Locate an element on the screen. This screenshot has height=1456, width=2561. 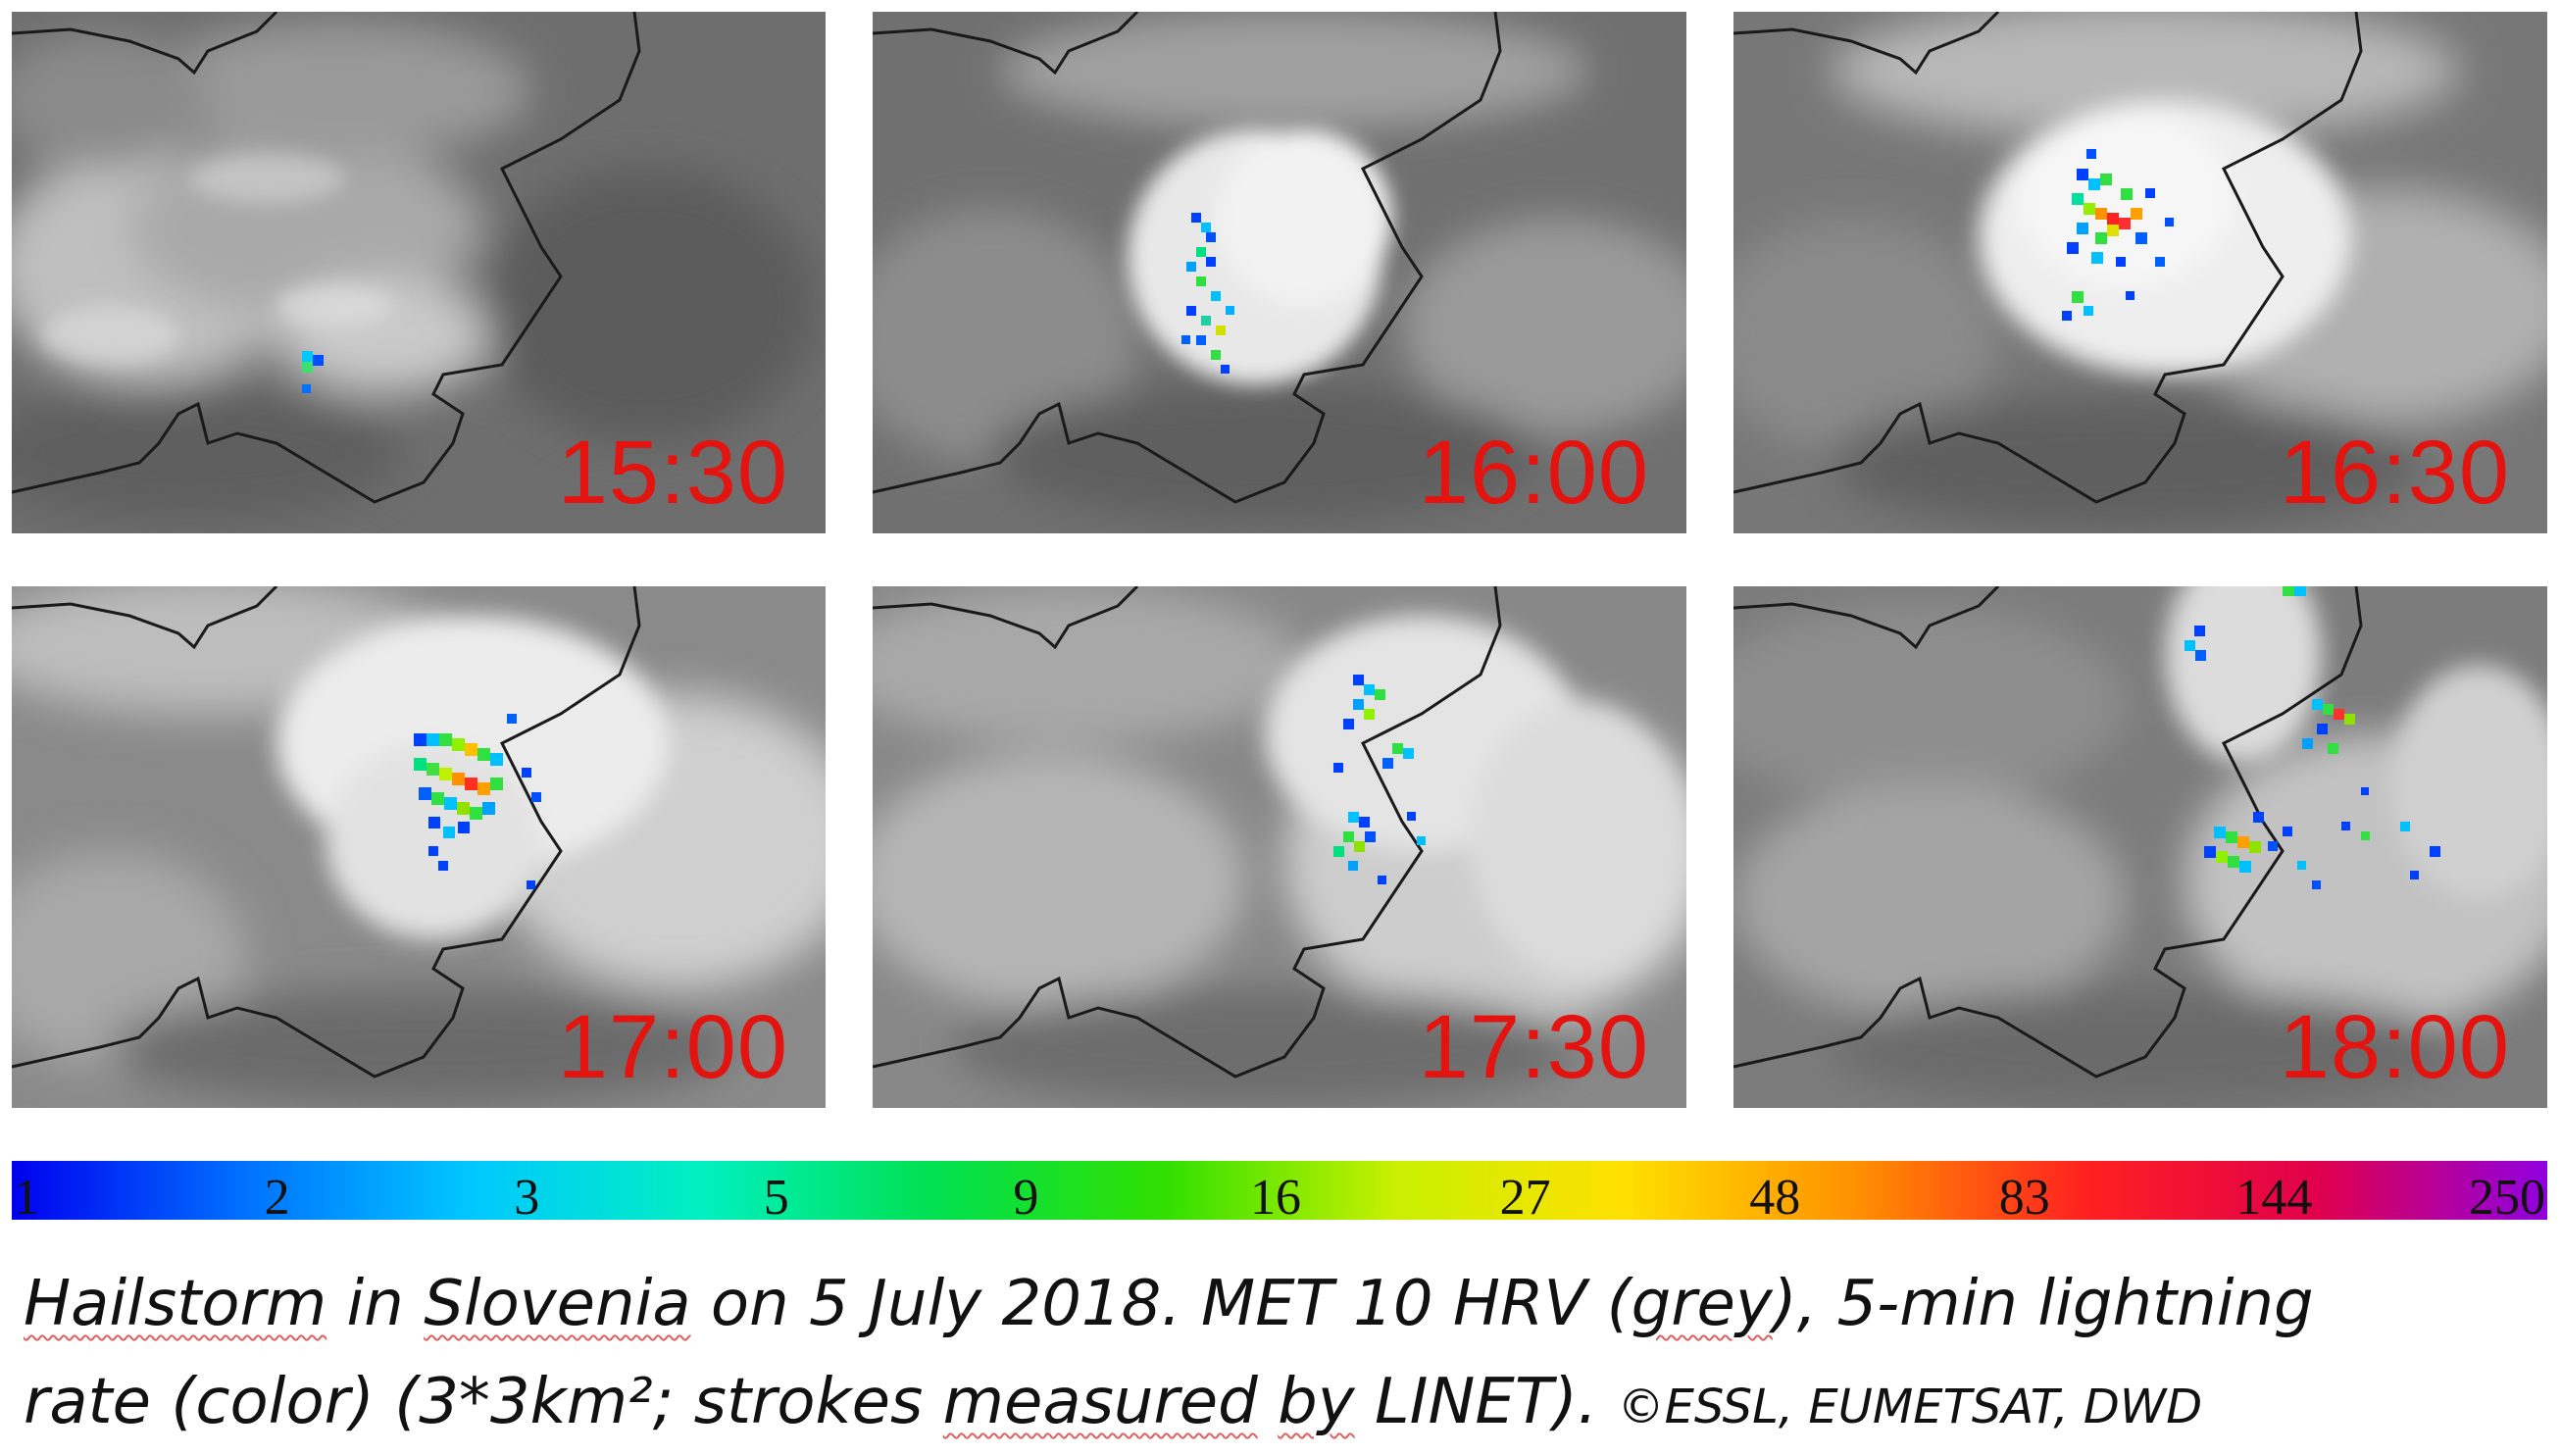
time-label: 18:00 is located at coordinates (2394, 1047).